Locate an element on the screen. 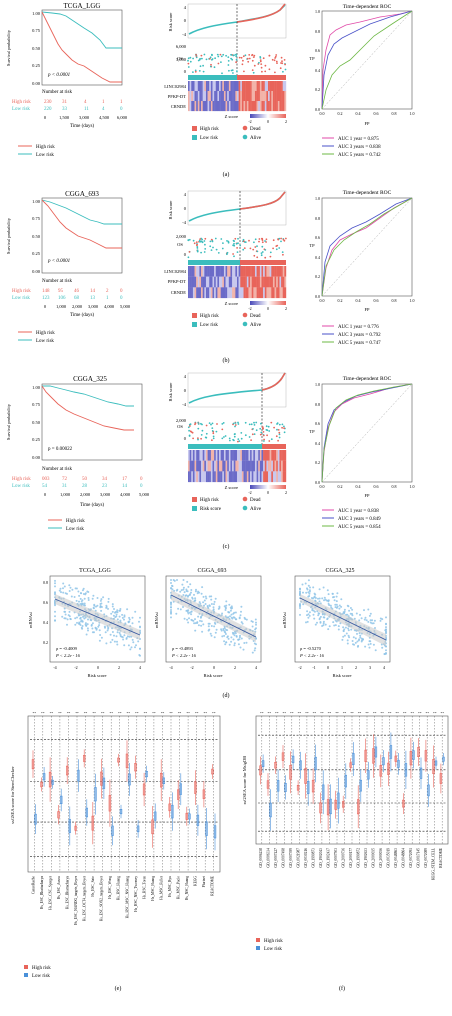 The height and width of the screenshot is (1016, 452). km-ytick: 0.25 is located at coordinates (36, 253).